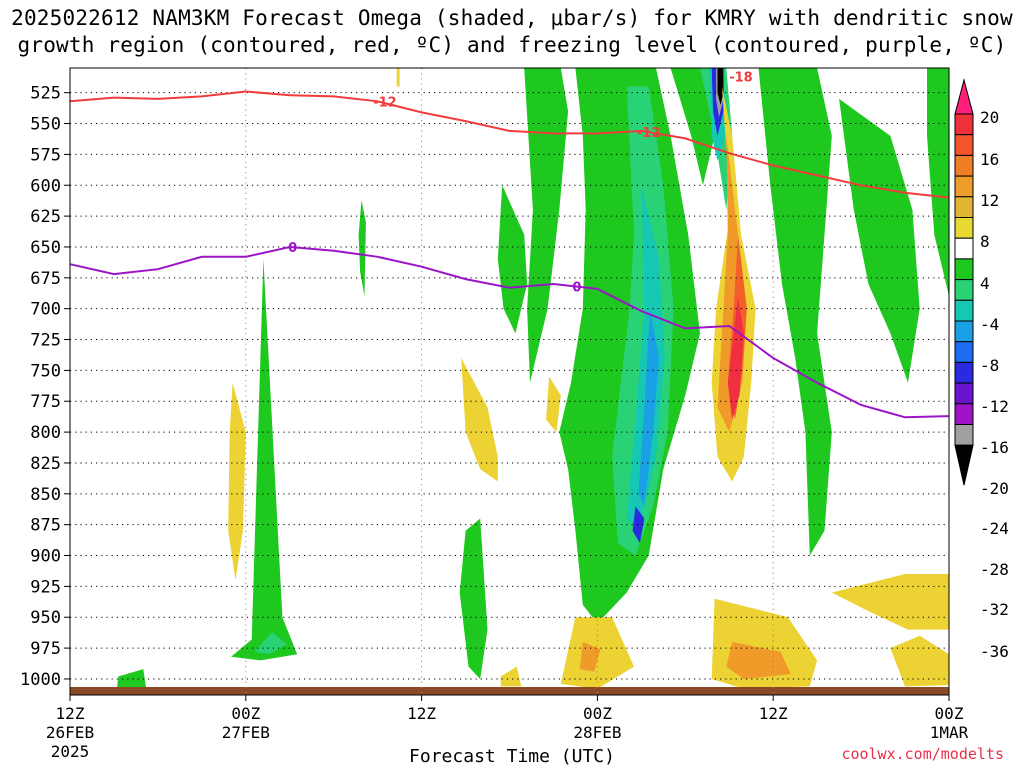  Describe the element at coordinates (45, 310) in the screenshot. I see `pressure-tick-label: 700` at that location.